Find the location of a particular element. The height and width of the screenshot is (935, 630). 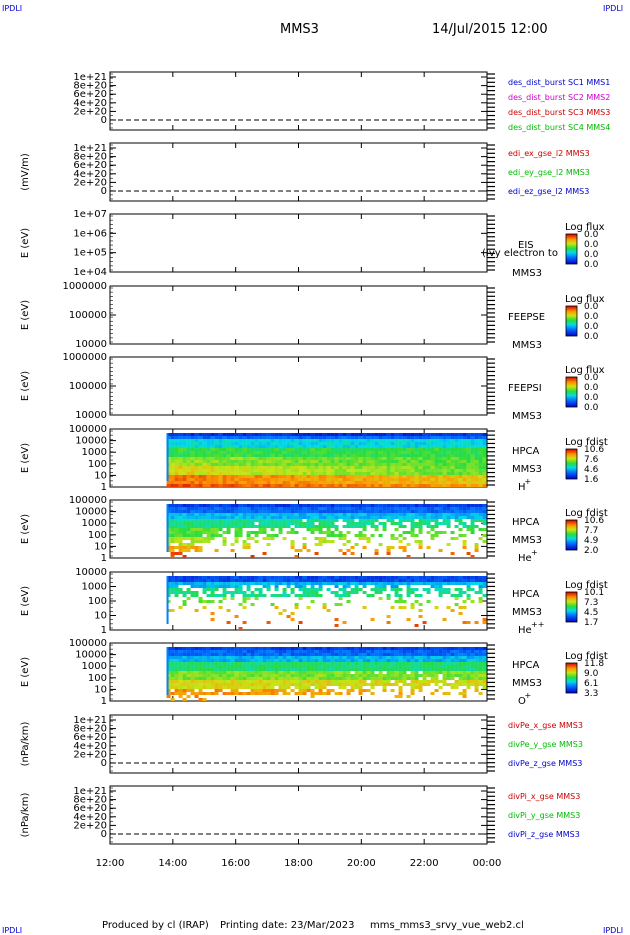

panel-7-colorbar-title: Log fdist is located at coordinates (586, 513).